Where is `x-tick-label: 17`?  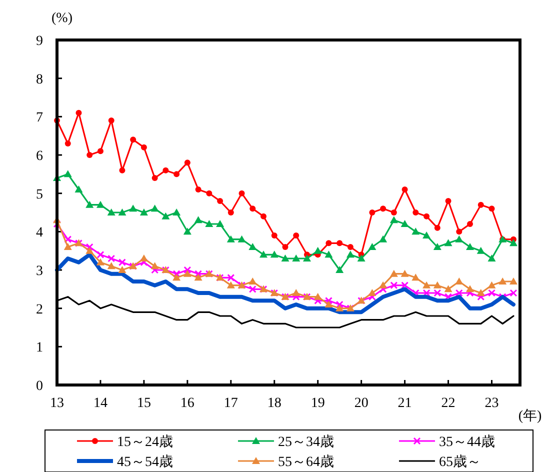
x-tick-label: 17 is located at coordinates (231, 403).